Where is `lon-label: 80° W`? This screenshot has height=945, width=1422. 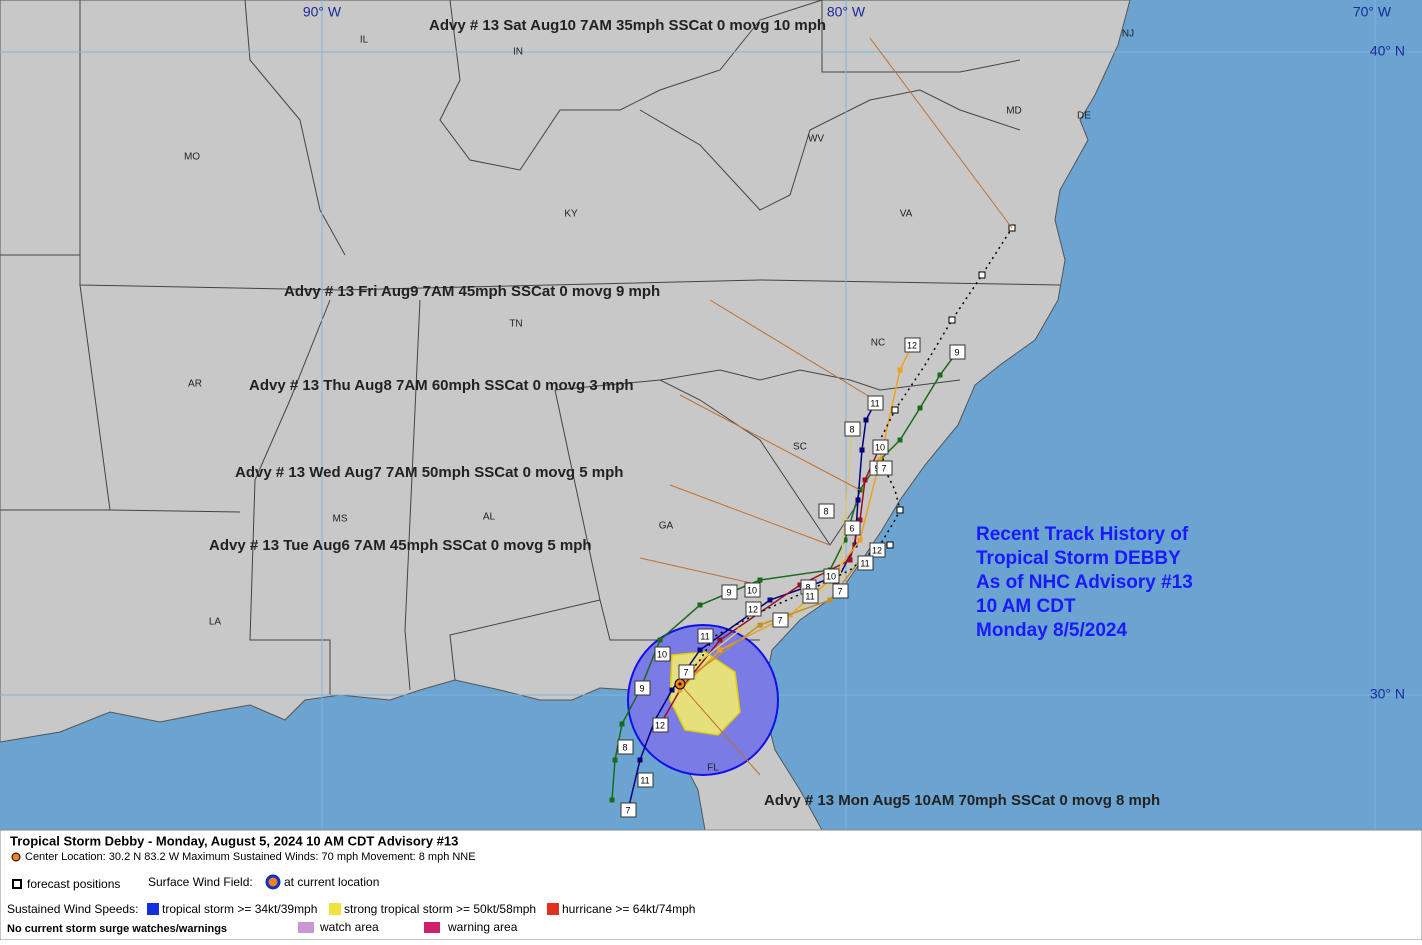 lon-label: 80° W is located at coordinates (846, 12).